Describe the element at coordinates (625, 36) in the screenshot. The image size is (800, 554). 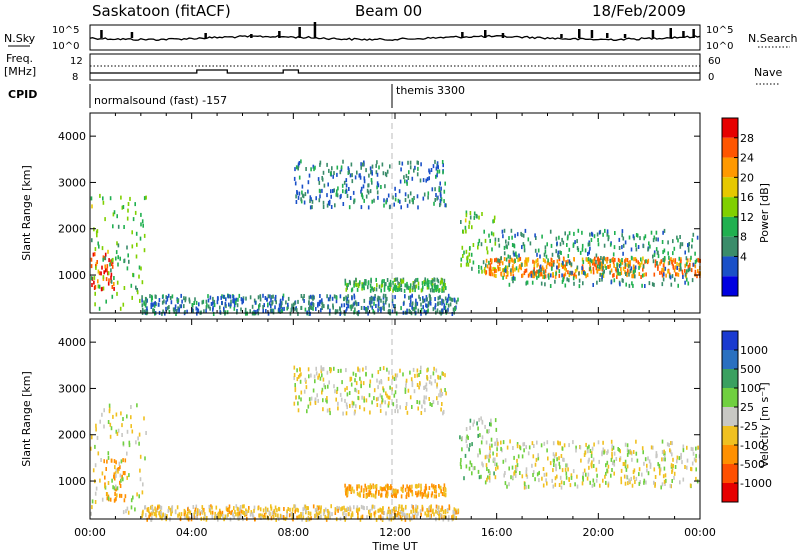
I see `nsky-spike` at that location.